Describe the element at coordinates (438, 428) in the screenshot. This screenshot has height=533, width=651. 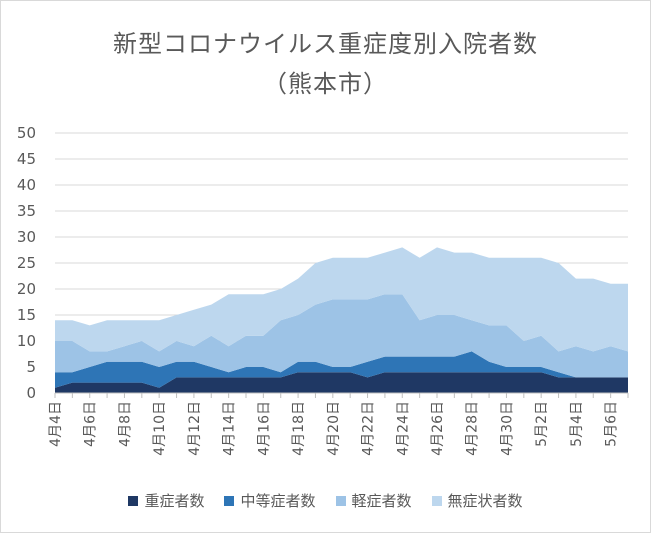
I see `x-tick-label-22: 4月26日` at that location.